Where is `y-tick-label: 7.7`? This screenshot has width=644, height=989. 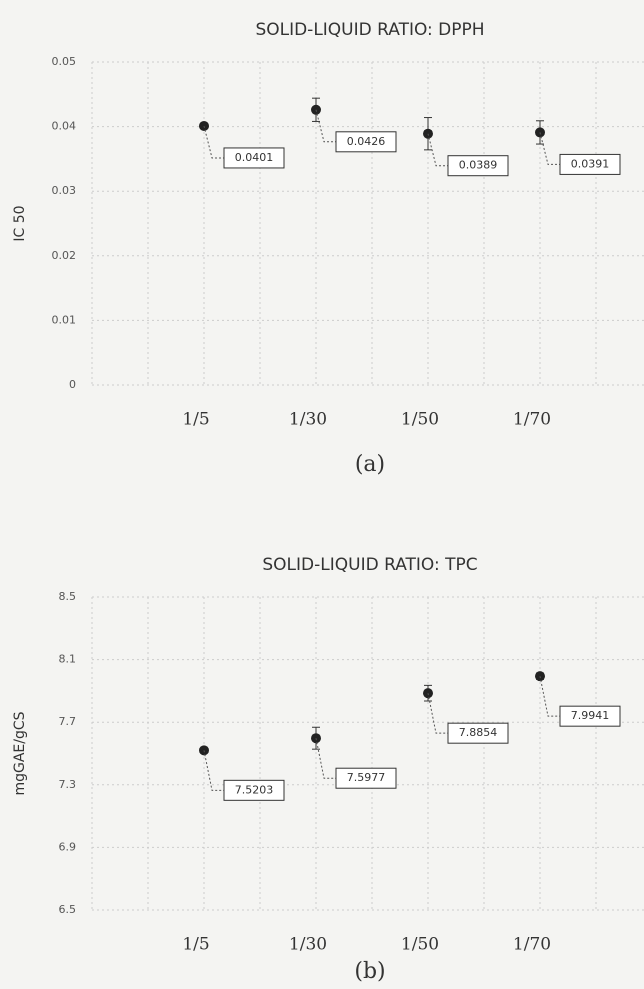
y-tick-label: 7.7 is located at coordinates (68, 721).